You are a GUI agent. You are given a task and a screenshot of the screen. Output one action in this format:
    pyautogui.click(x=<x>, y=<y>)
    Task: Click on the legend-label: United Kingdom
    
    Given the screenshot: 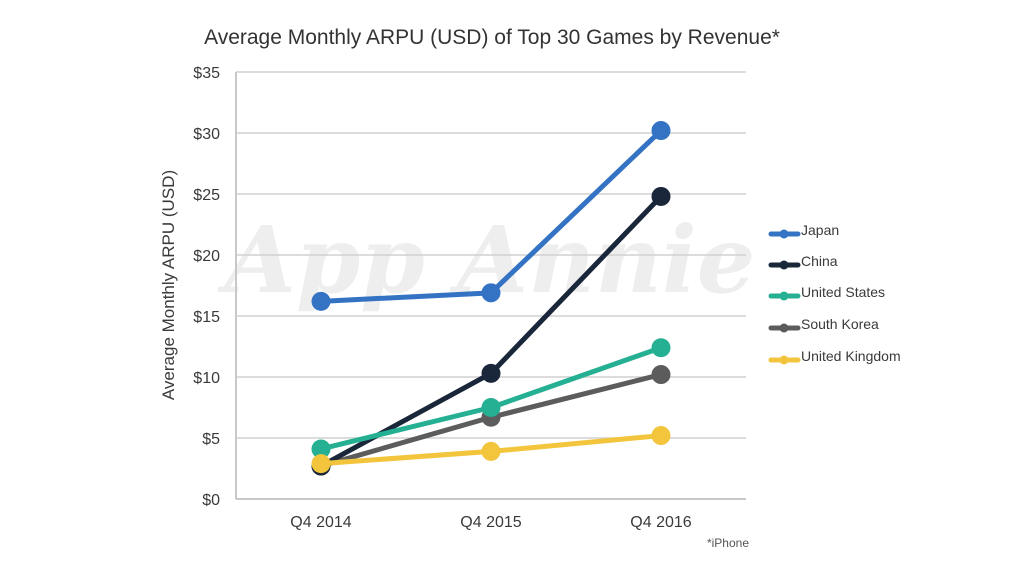 What is the action you would take?
    pyautogui.click(x=851, y=356)
    